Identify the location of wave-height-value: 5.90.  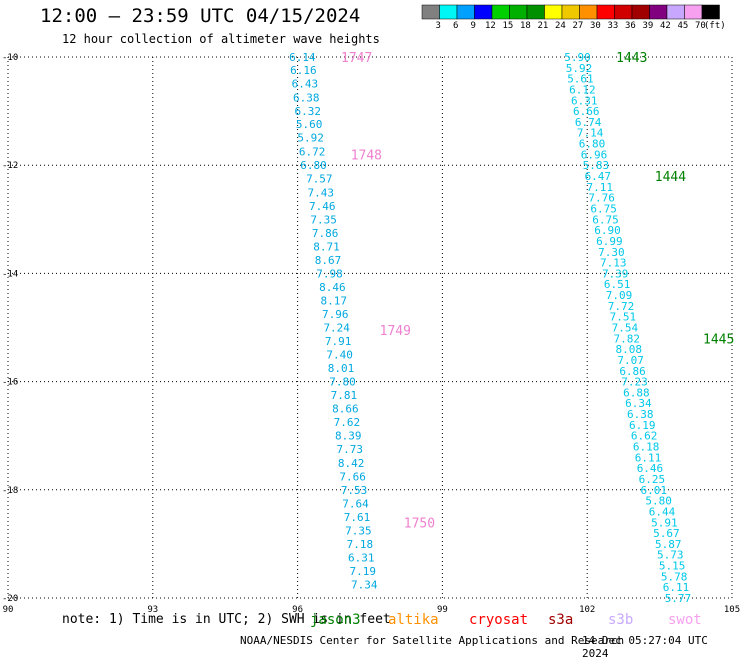
(577, 57).